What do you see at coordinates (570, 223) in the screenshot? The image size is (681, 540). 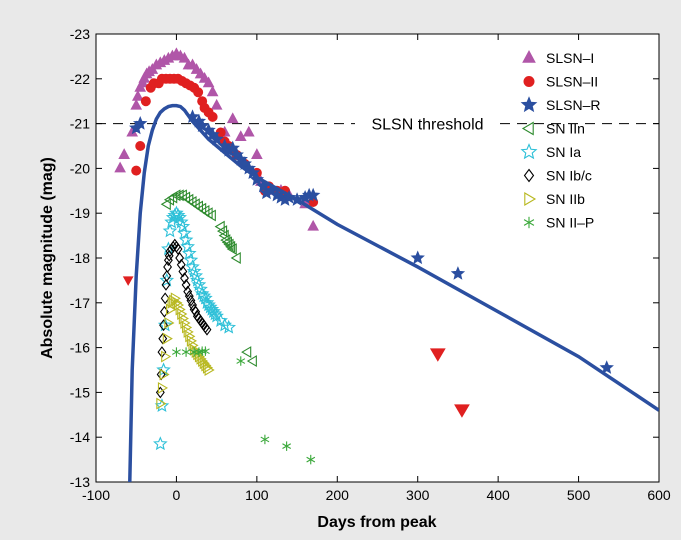 I see `legend-label: SN II–P` at bounding box center [570, 223].